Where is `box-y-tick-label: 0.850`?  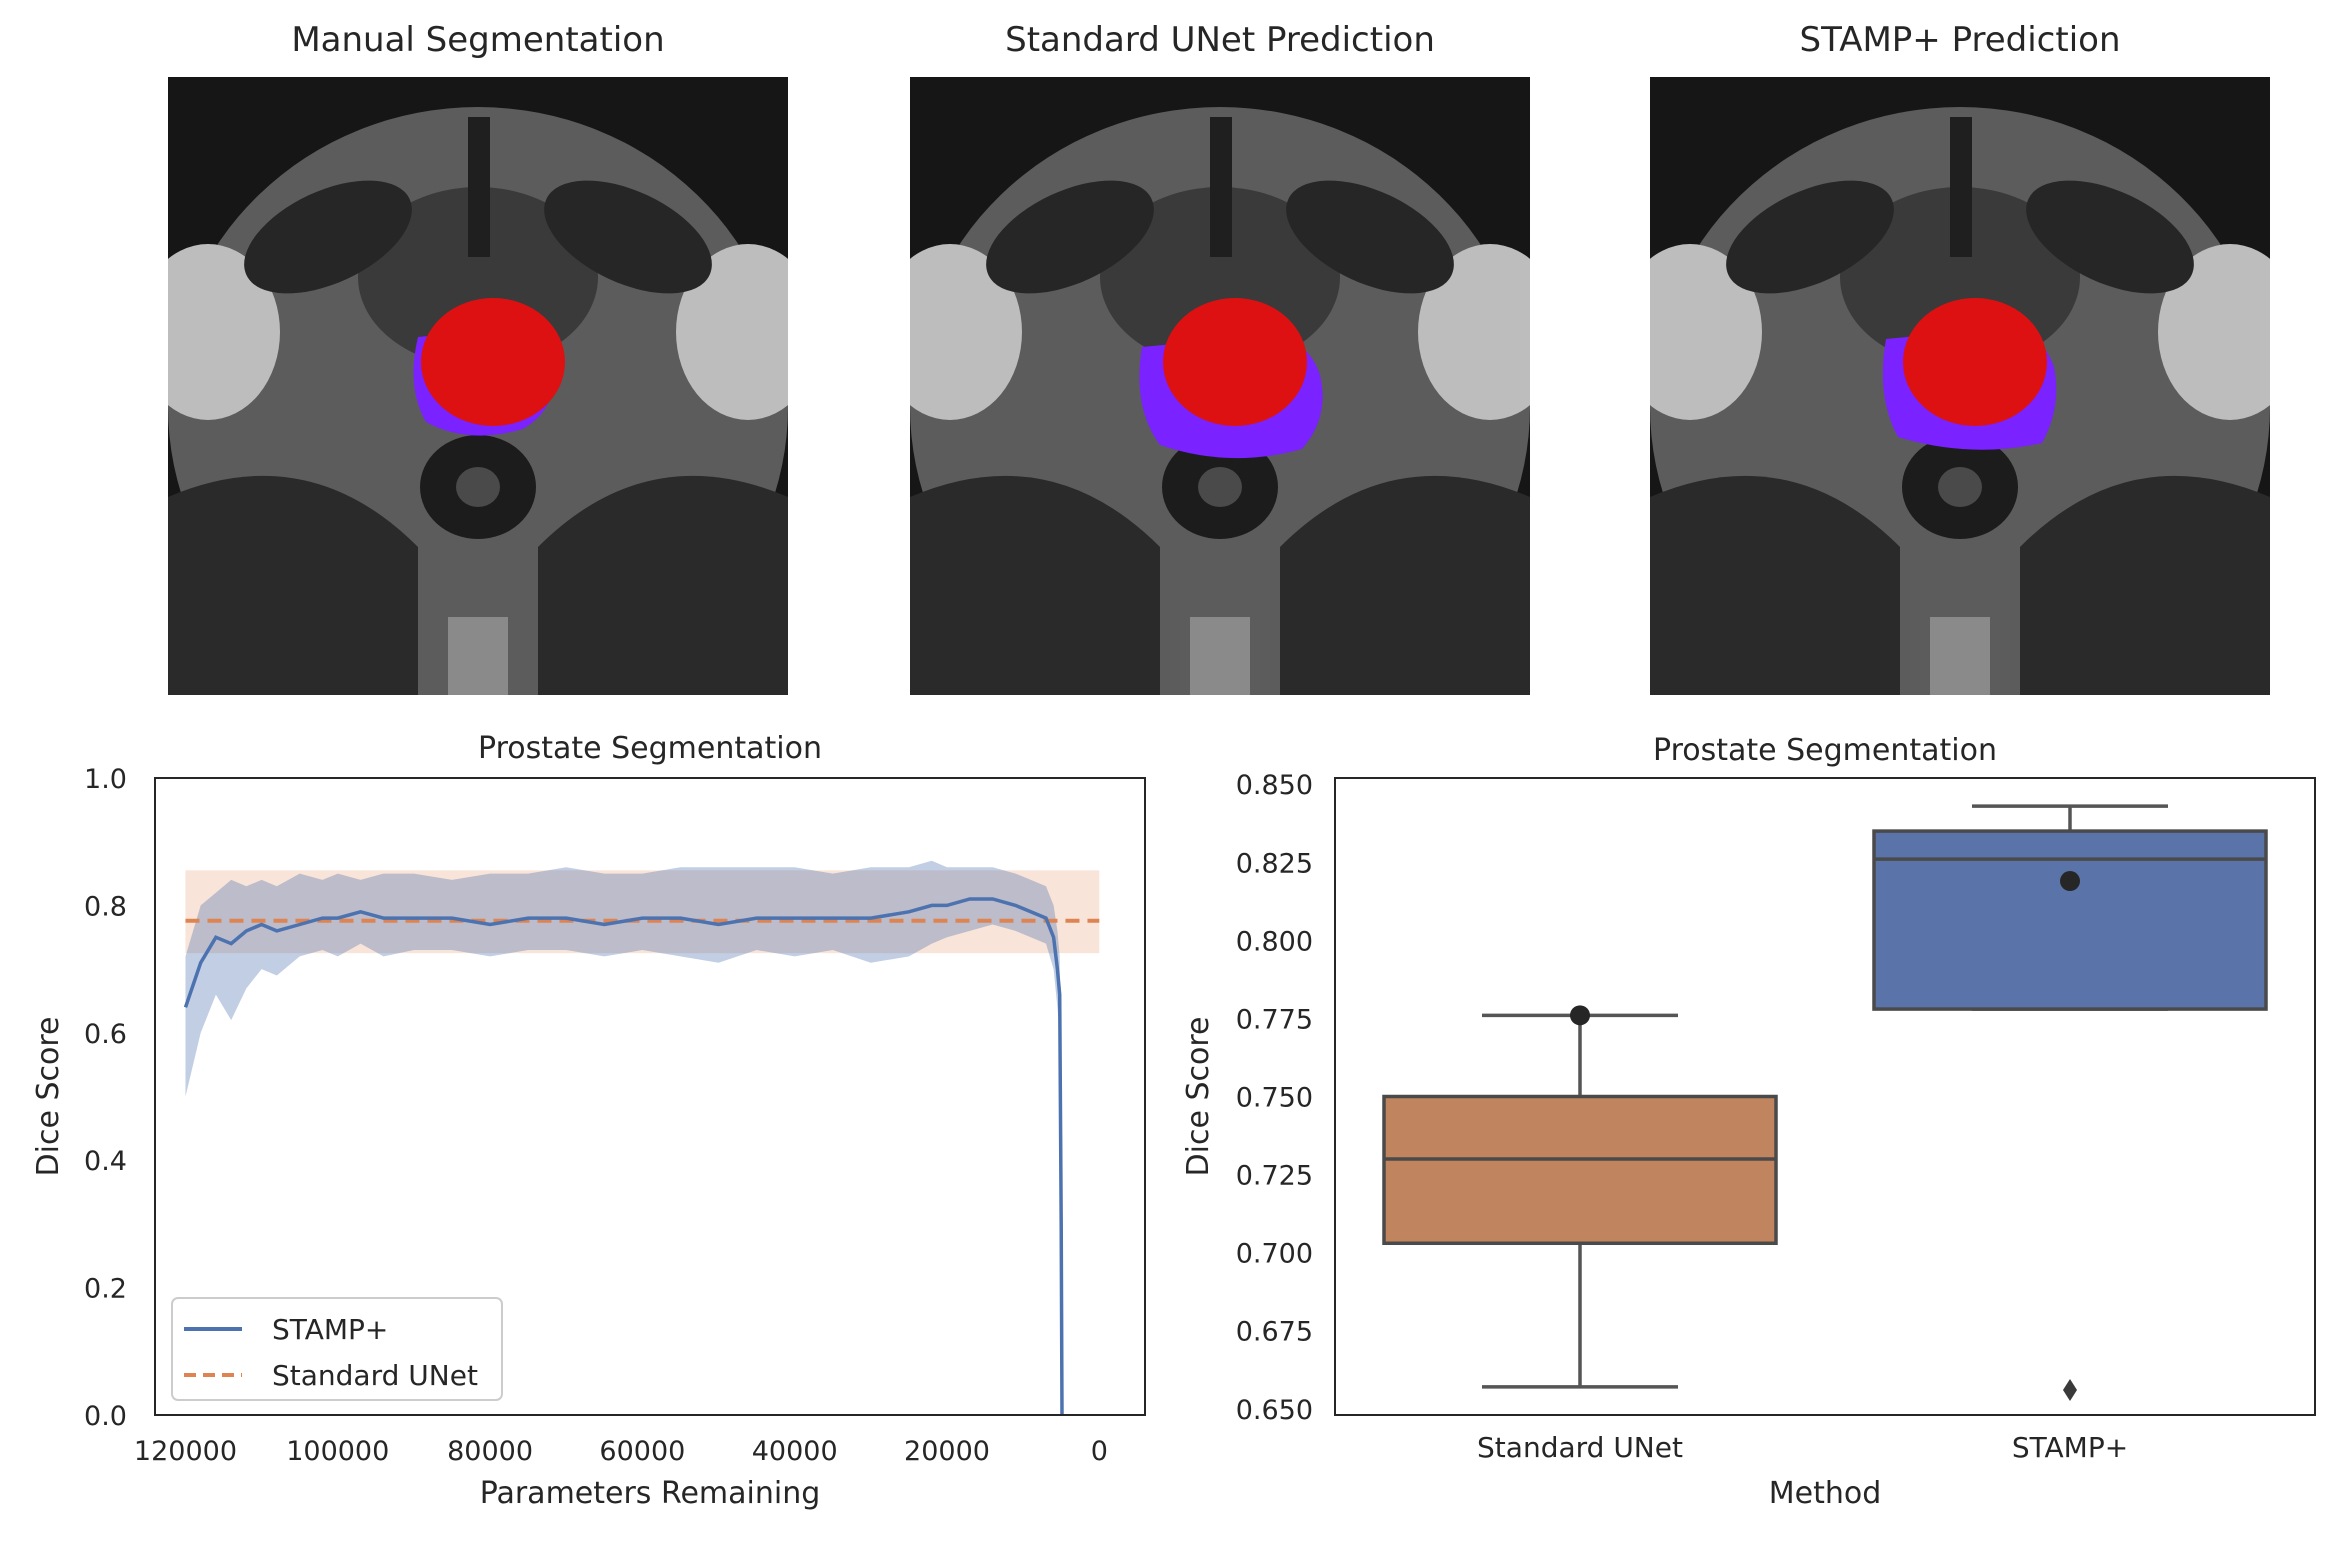
box-y-tick-label: 0.850 is located at coordinates (1274, 785).